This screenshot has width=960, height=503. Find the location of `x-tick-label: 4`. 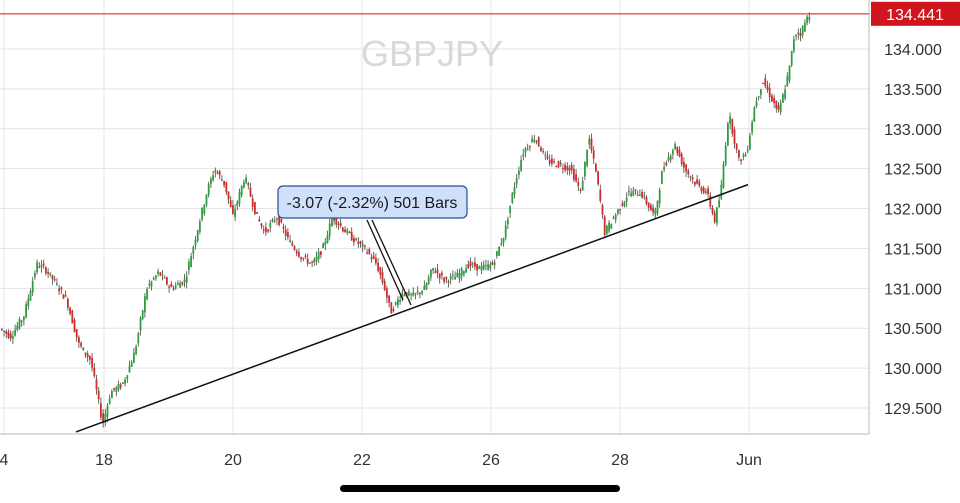

x-tick-label: 4 is located at coordinates (4, 460).